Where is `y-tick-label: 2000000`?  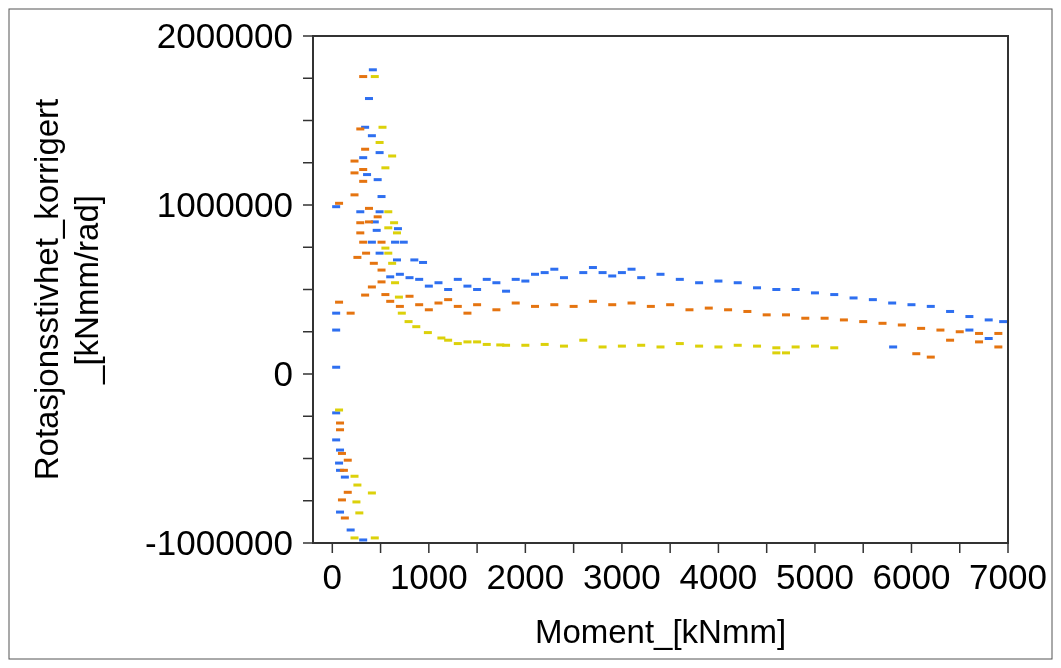 y-tick-label: 2000000 is located at coordinates (224, 35).